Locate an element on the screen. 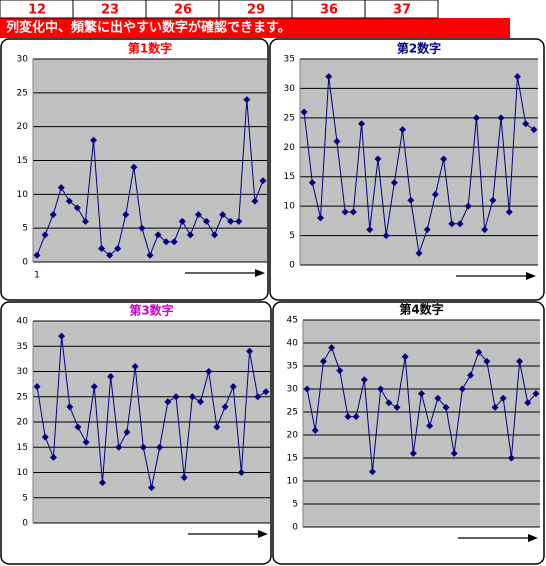 The width and height of the screenshot is (546, 566). y-tick-label: 0 is located at coordinates (25, 524).